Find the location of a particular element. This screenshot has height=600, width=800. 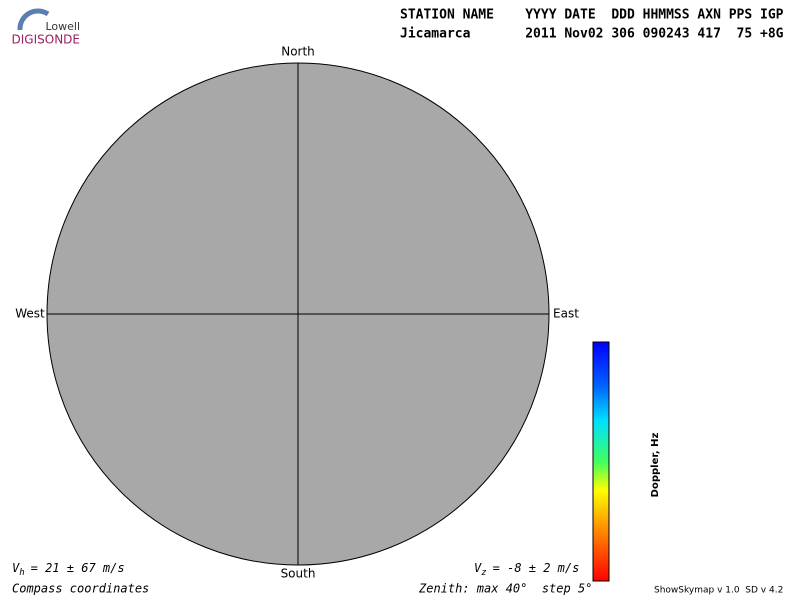

vh-text: = 21 ± 67 m/s is located at coordinates (78, 568).